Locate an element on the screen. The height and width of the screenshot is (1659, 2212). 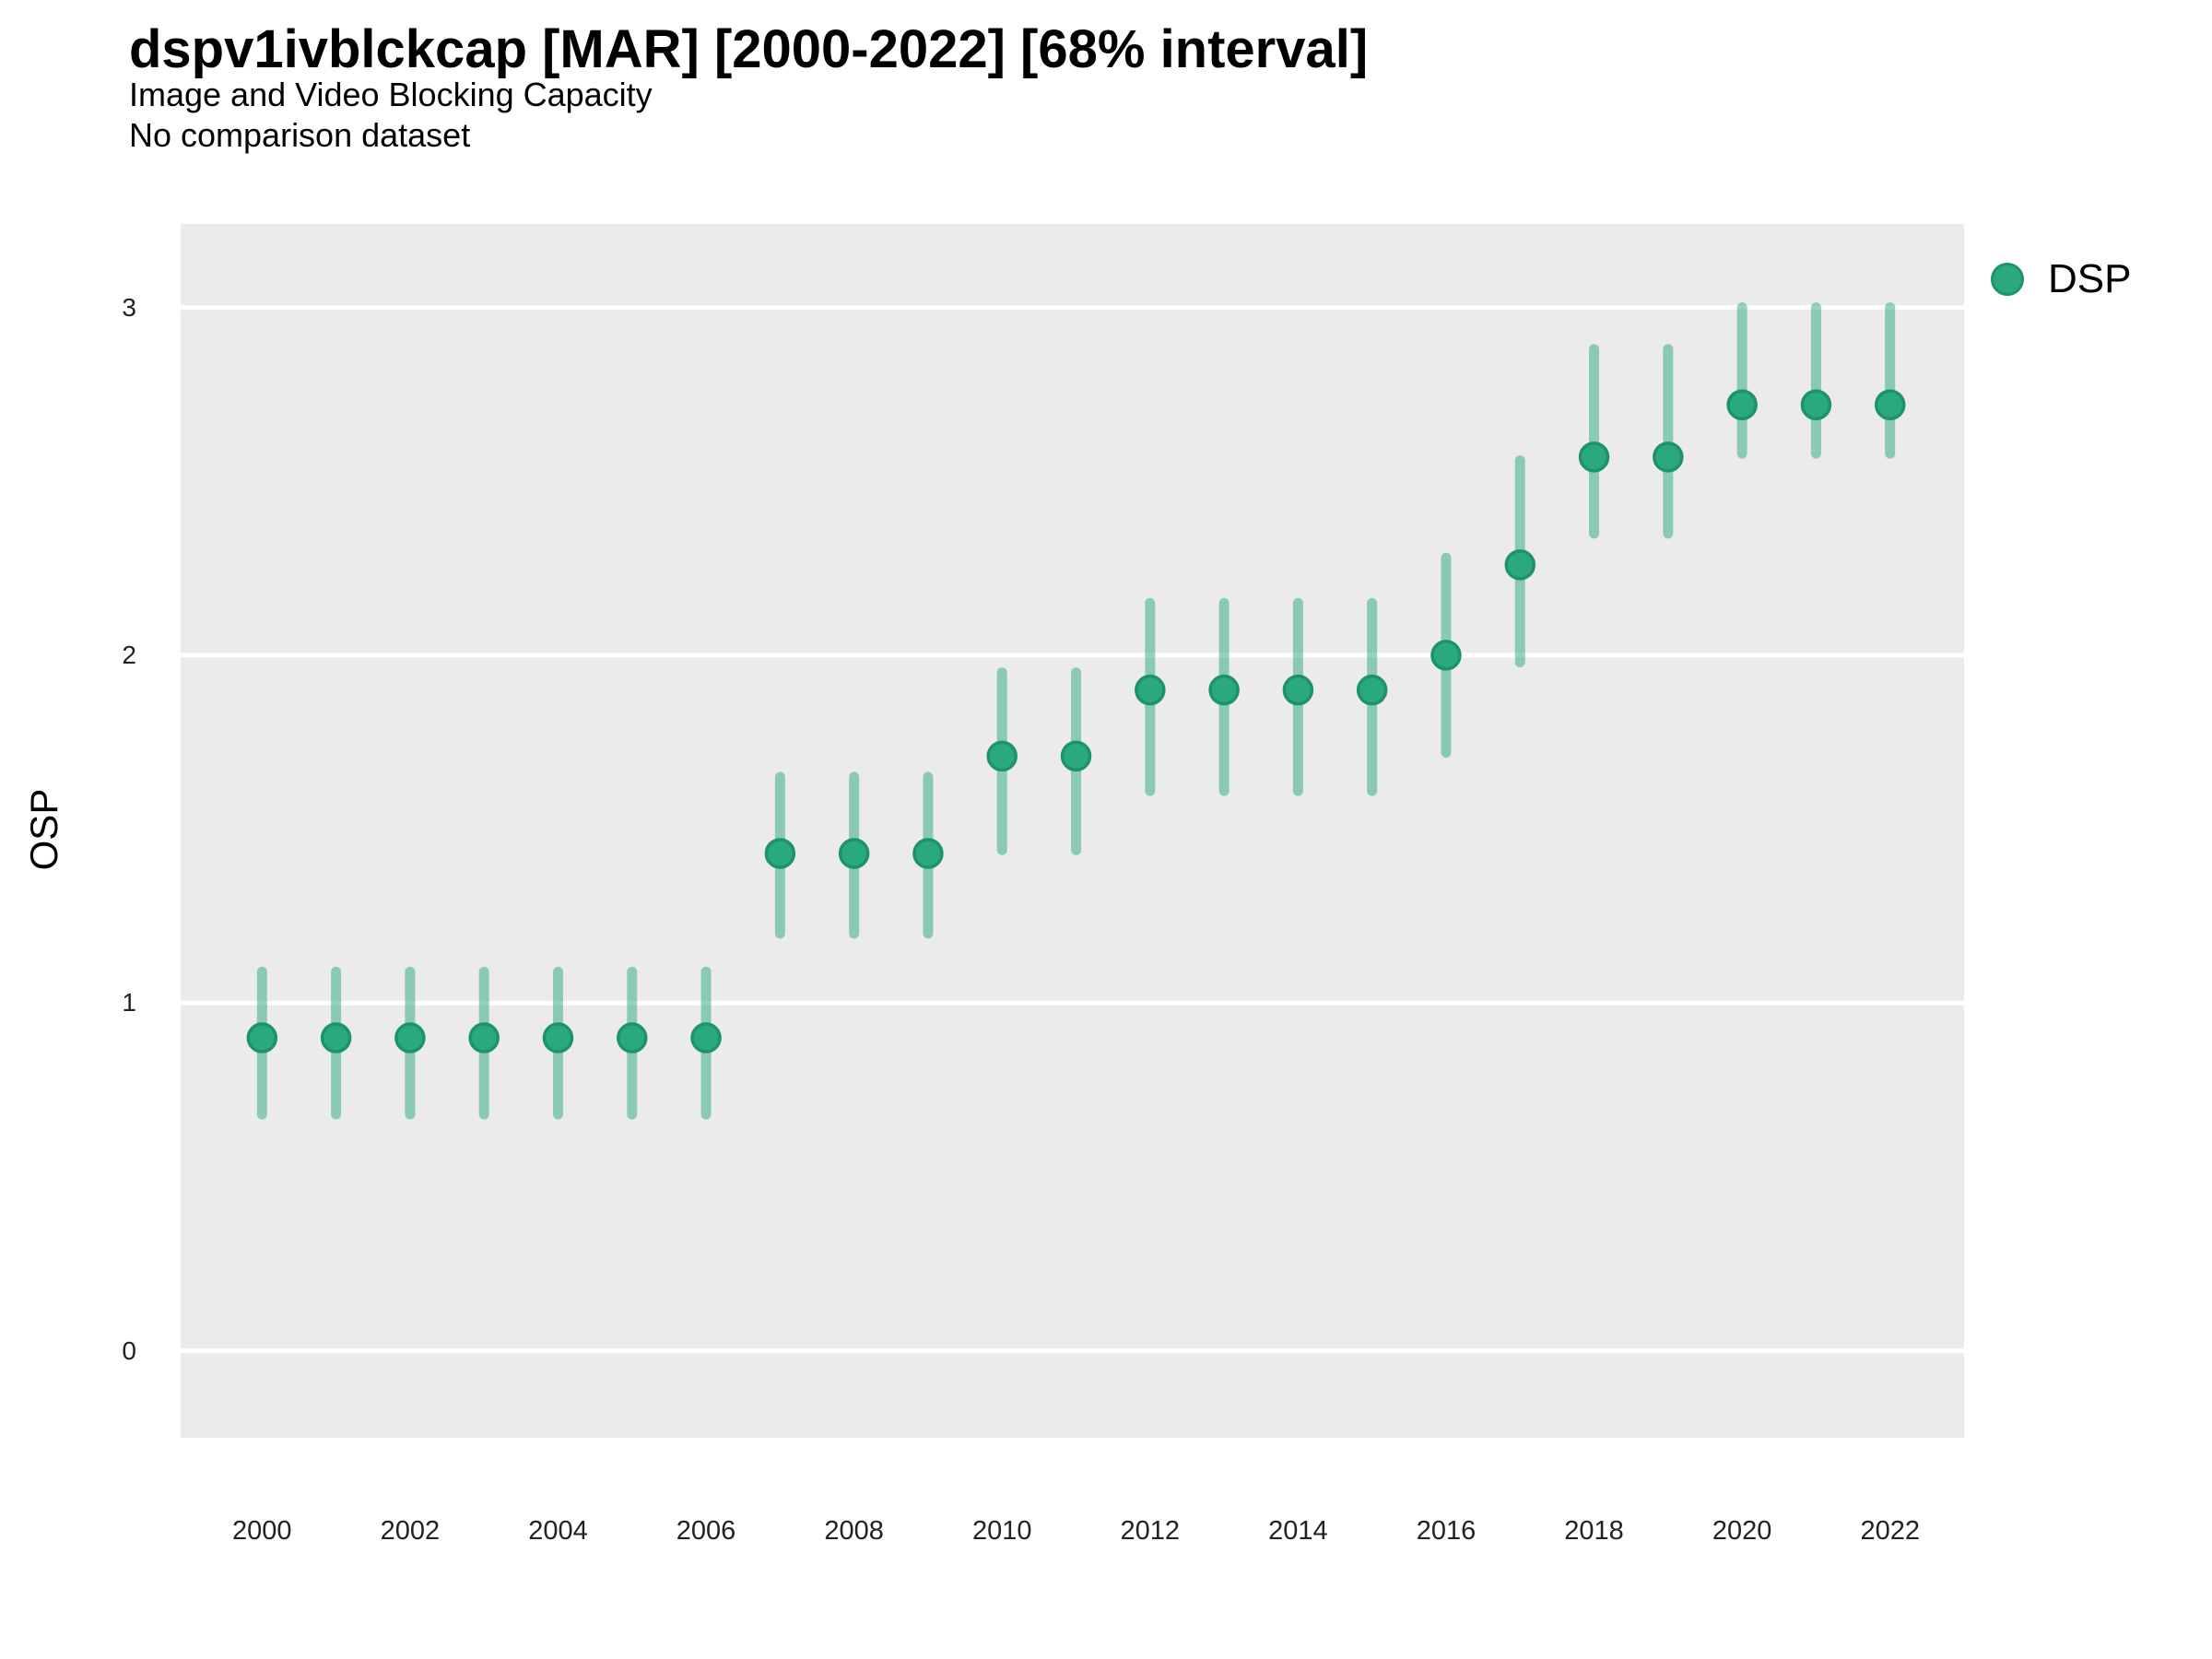
data-point-2000 is located at coordinates (262, 1037).